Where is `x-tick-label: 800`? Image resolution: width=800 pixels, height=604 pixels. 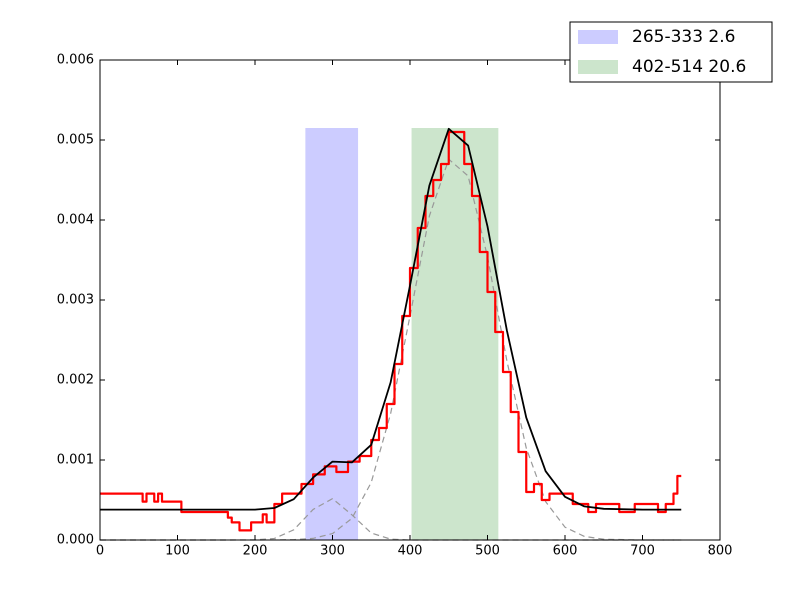
x-tick-label: 800 is located at coordinates (720, 551).